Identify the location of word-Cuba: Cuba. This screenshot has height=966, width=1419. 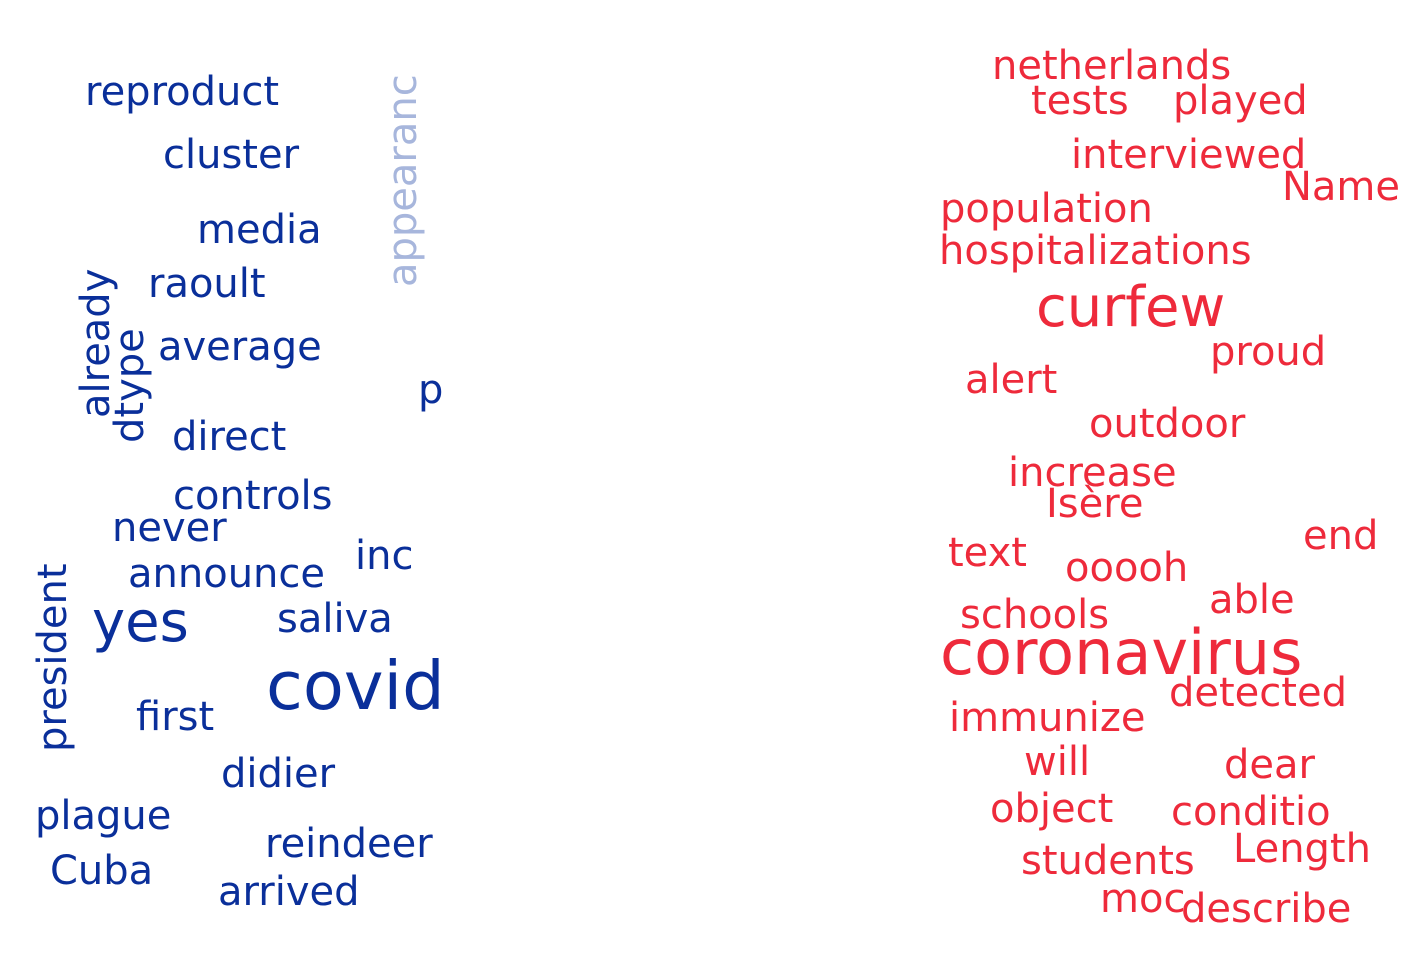
(102, 871).